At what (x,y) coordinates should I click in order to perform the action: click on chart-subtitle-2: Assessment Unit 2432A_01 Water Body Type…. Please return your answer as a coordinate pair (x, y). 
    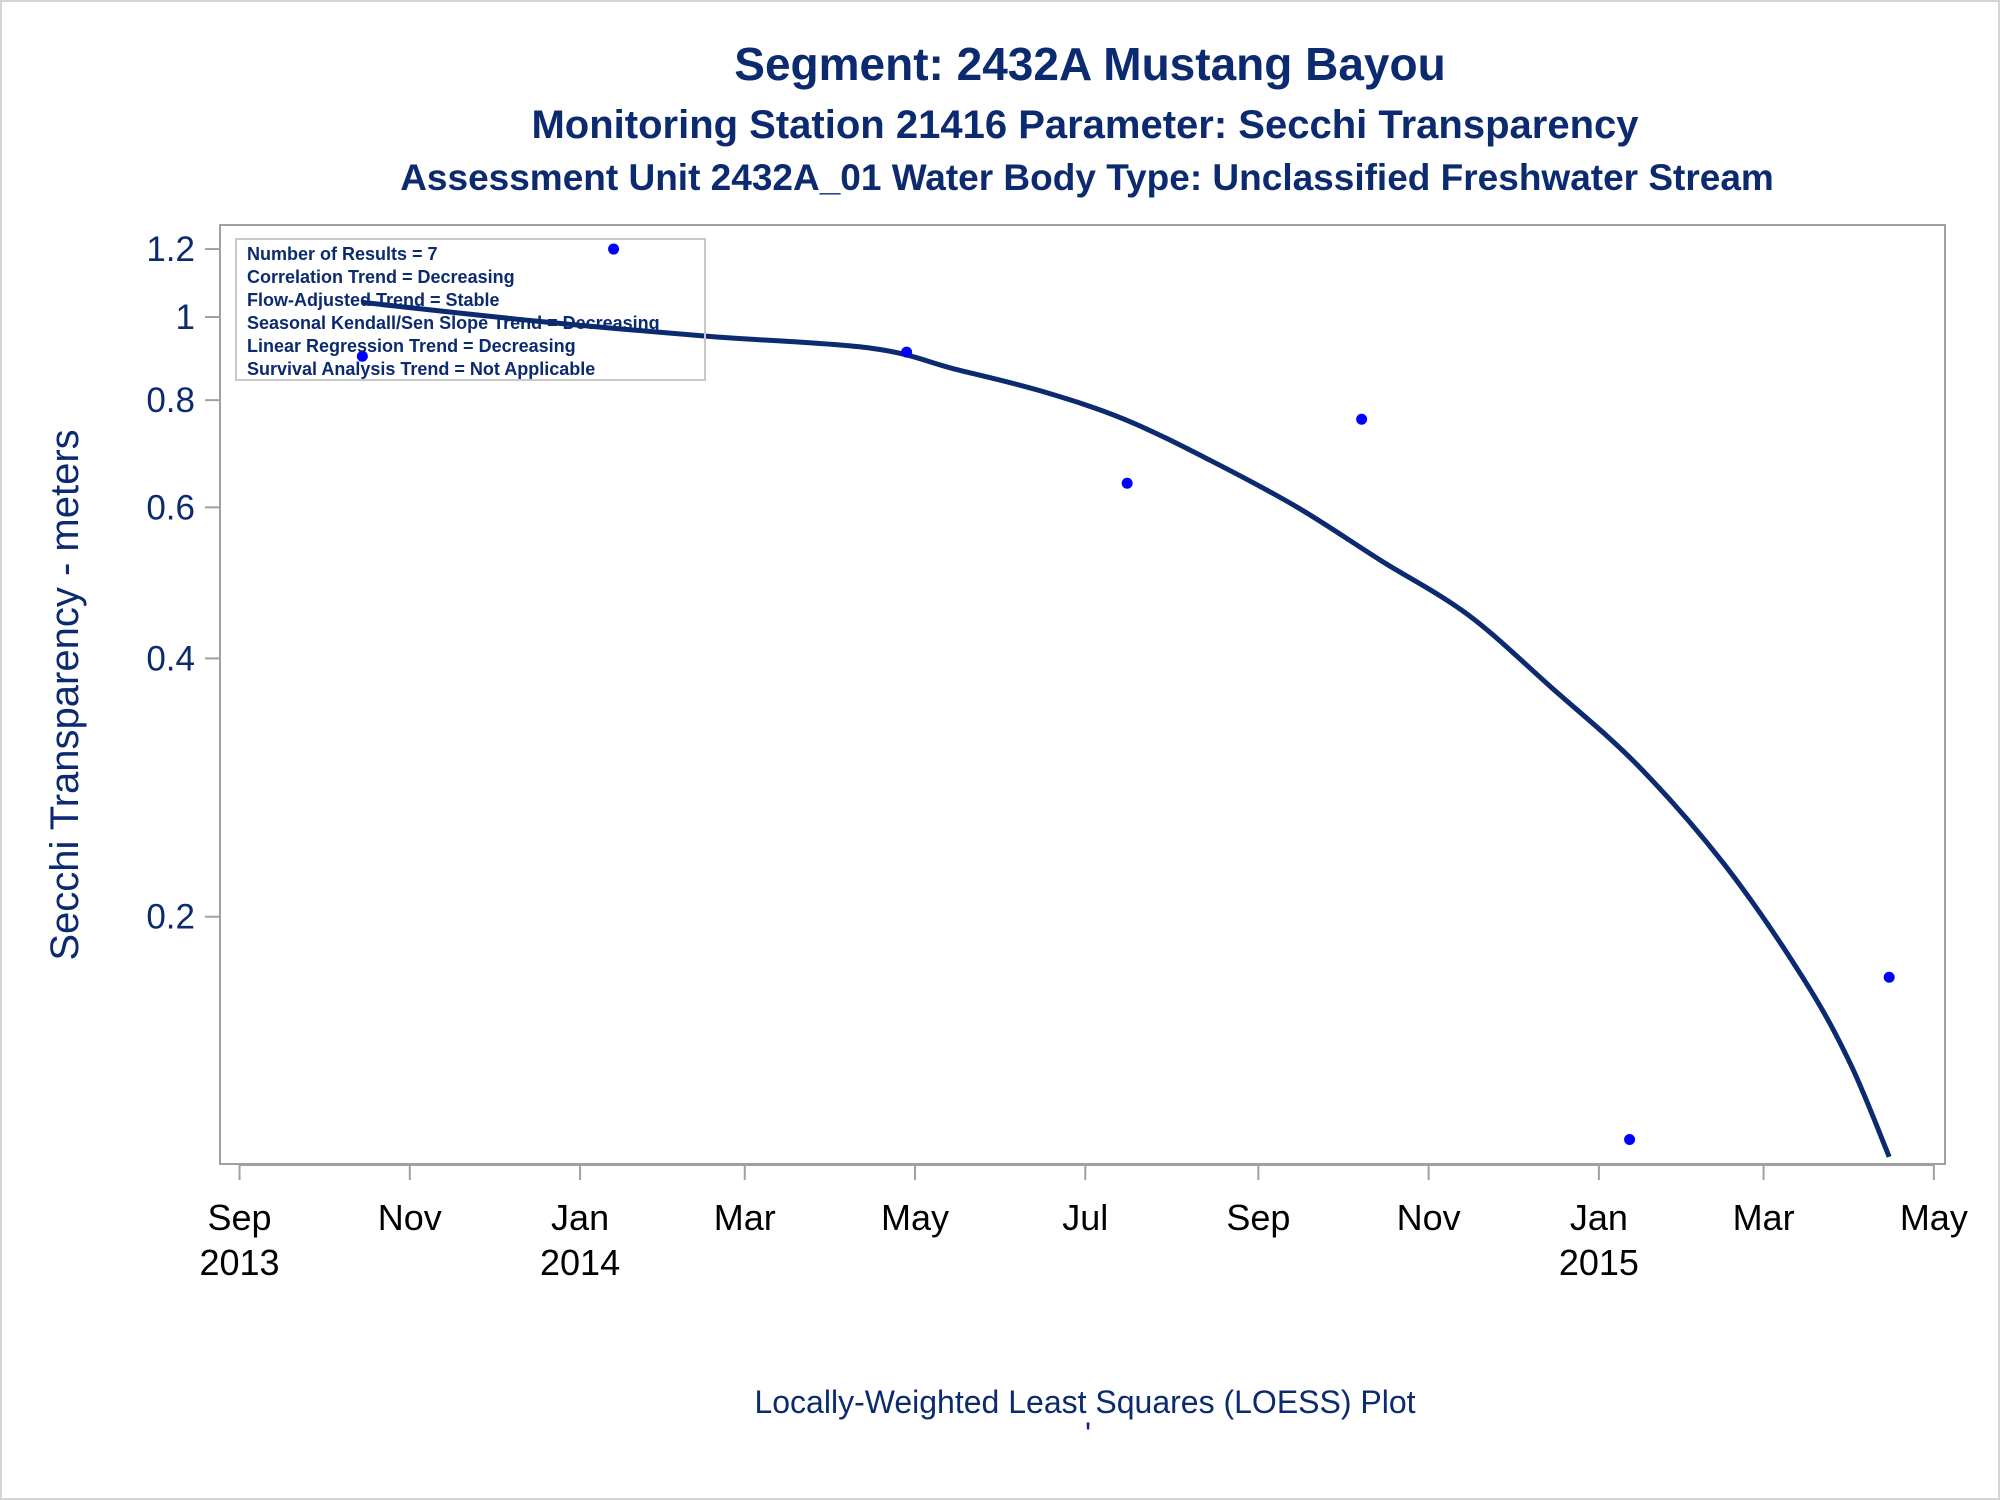
    Looking at the image, I should click on (1087, 177).